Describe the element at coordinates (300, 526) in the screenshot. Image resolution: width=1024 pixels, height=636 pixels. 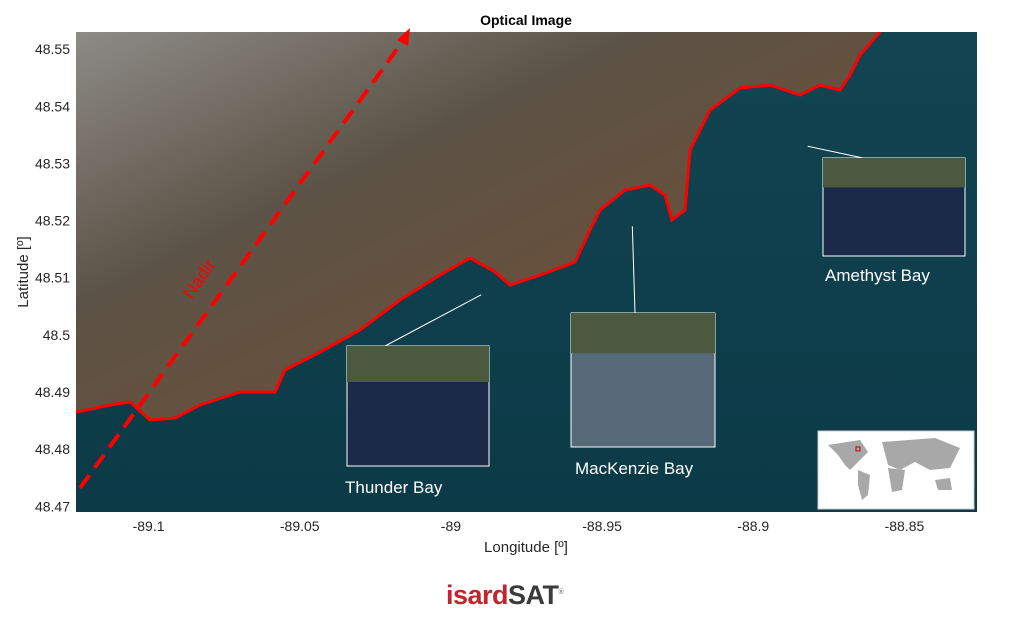
I see `x-tick-label: -89.05` at that location.